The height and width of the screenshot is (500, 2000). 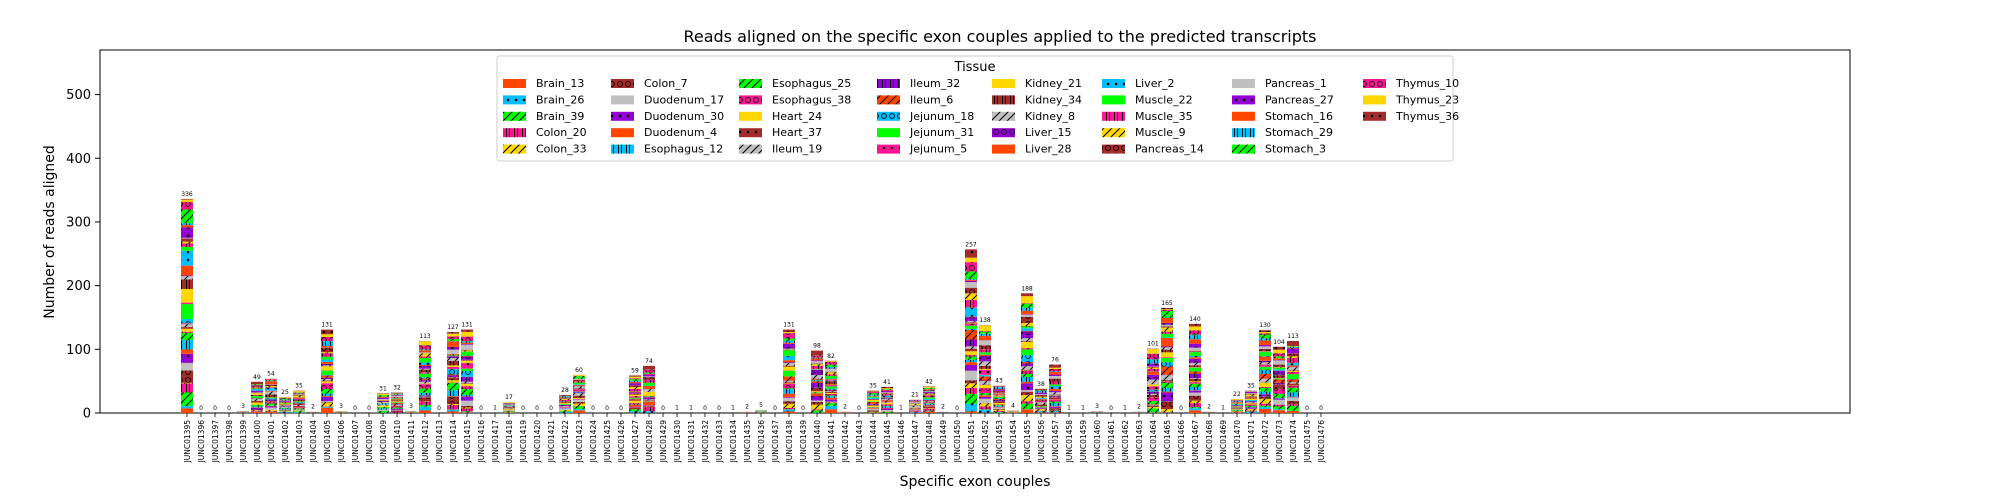 I want to click on legend-label: Jejunum_18, so click(x=941, y=116).